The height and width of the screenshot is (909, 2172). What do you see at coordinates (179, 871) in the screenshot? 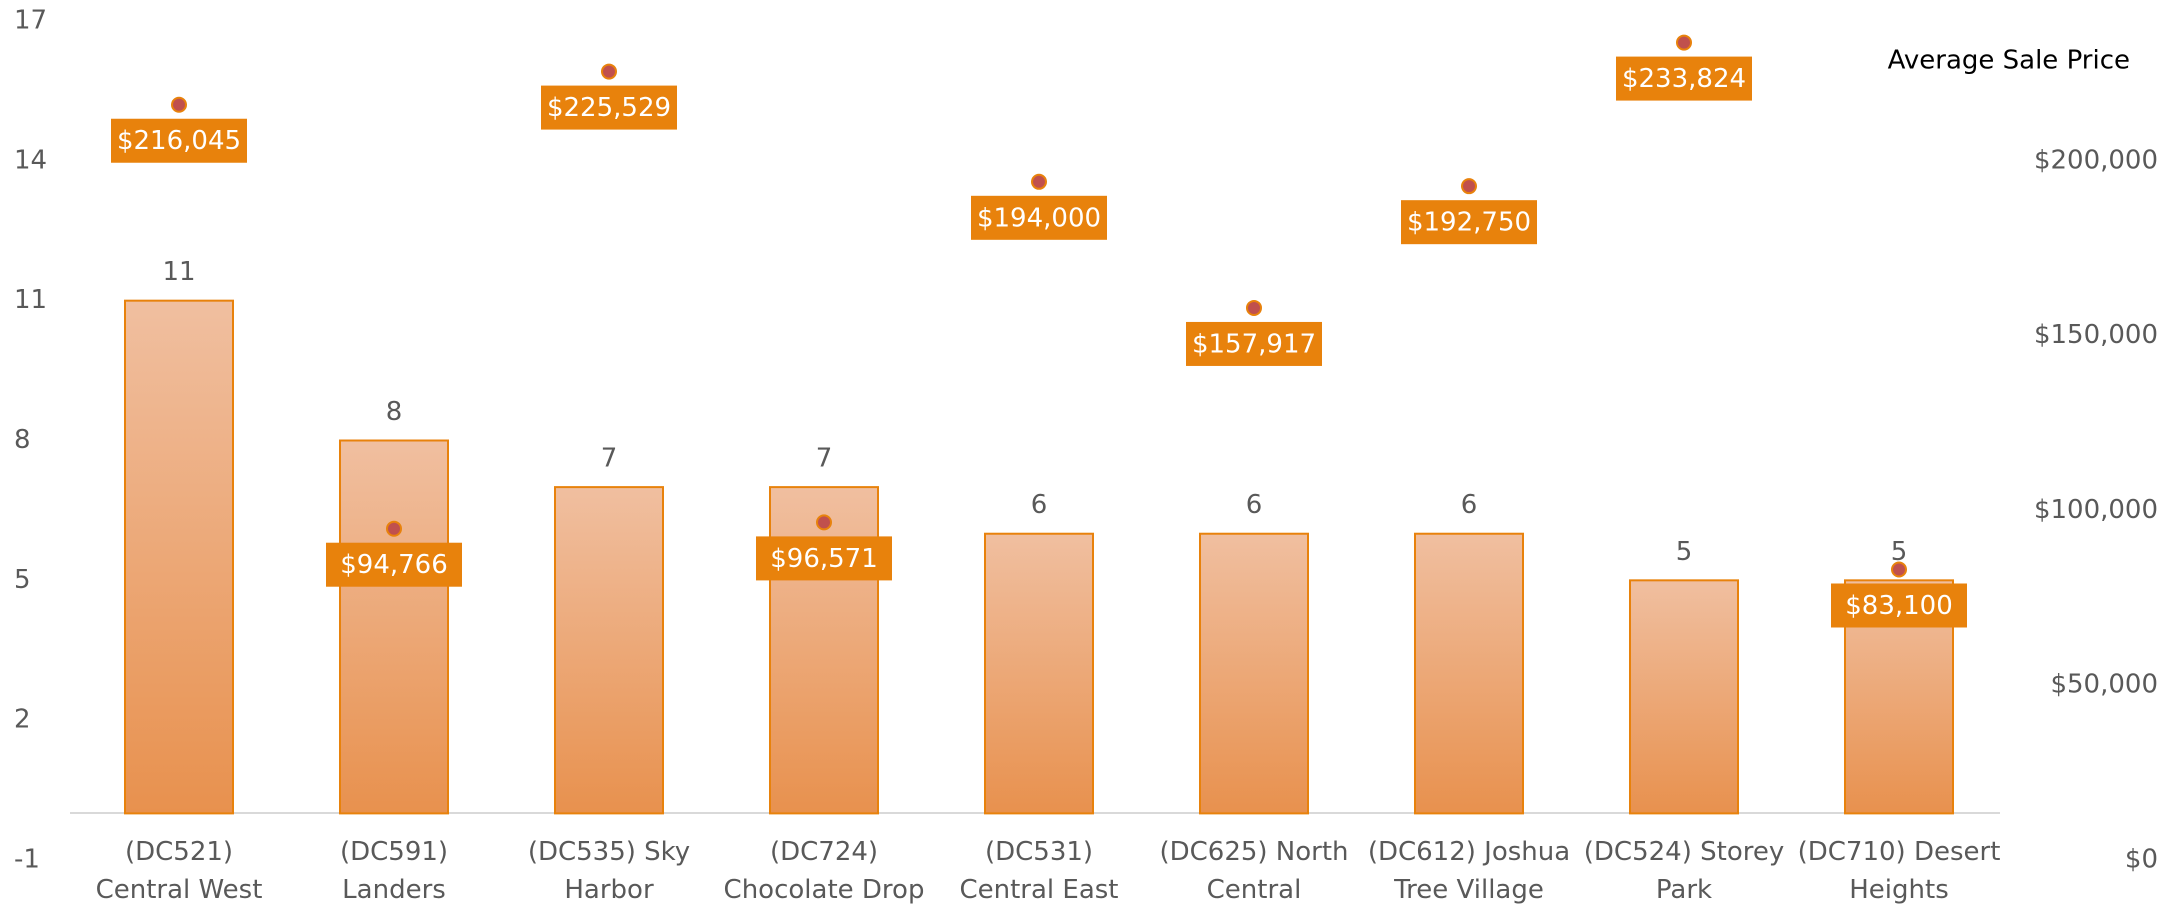
I see `x-tick-label: (DC521) Central West` at bounding box center [179, 871].